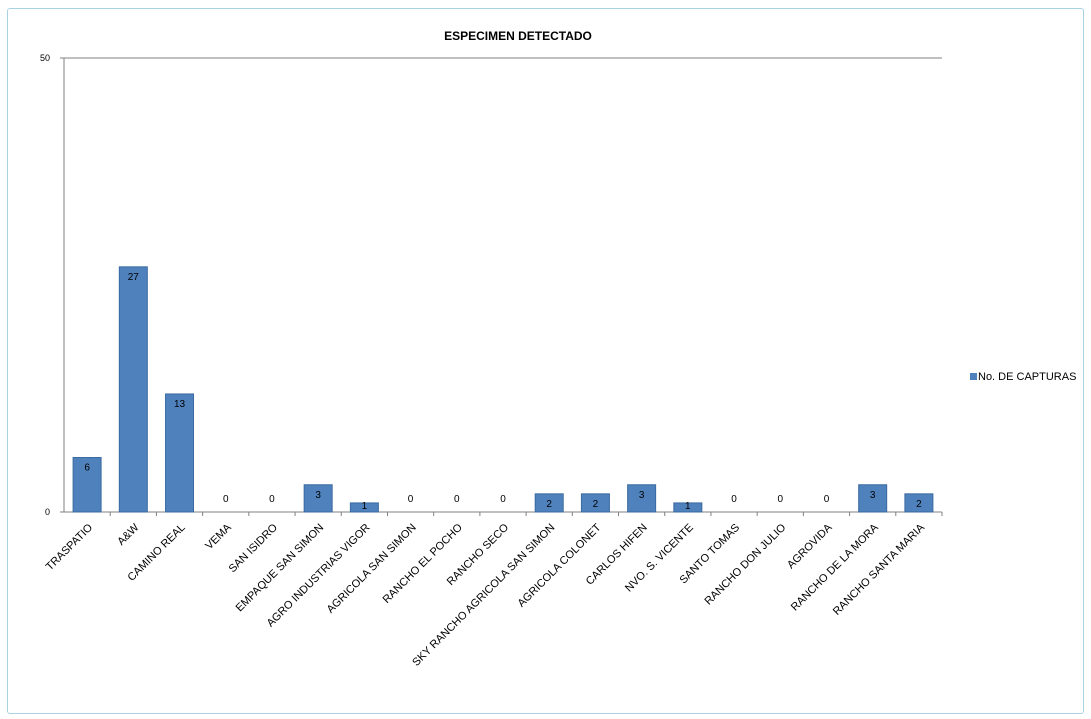 This screenshot has width=1091, height=719. Describe the element at coordinates (45, 58) in the screenshot. I see `y-tick-label: 50` at that location.